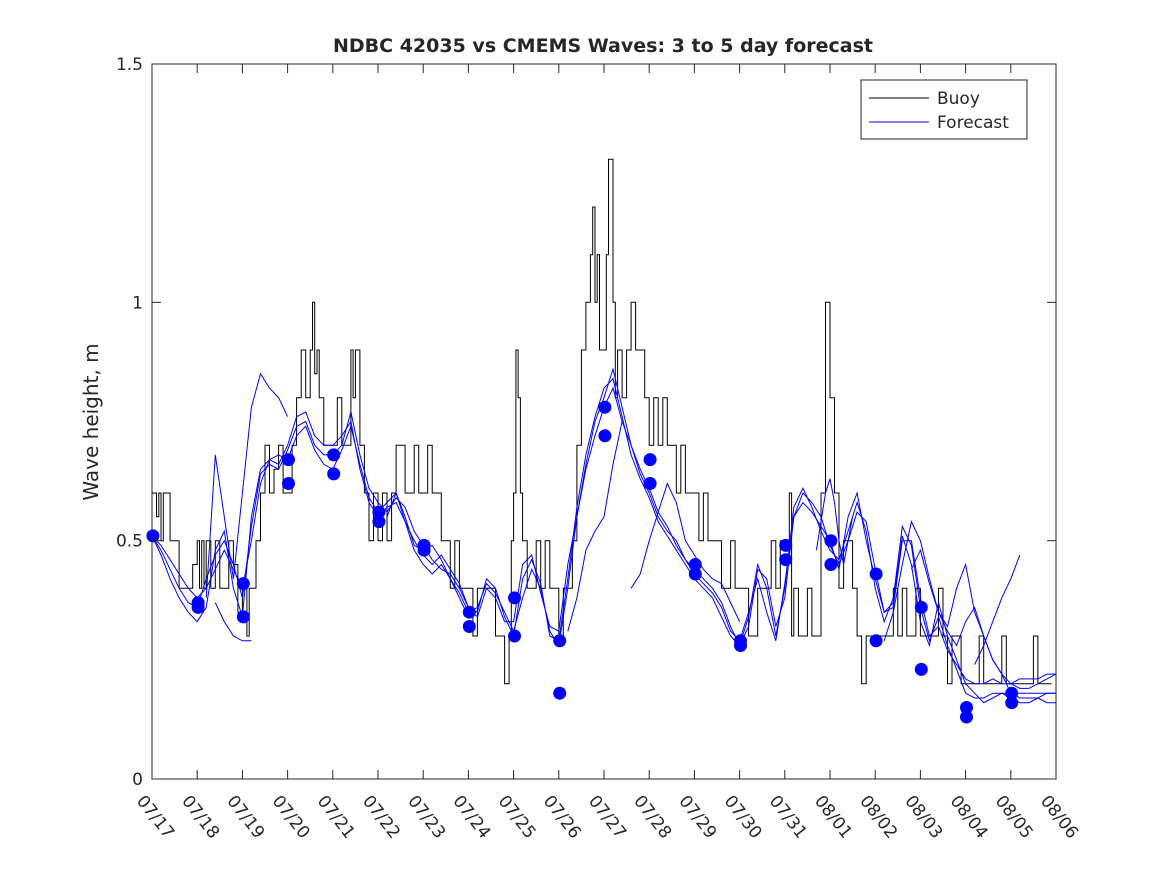 This screenshot has height=879, width=1167. Describe the element at coordinates (91, 421) in the screenshot. I see `y-axis-label: Wave height, m` at that location.